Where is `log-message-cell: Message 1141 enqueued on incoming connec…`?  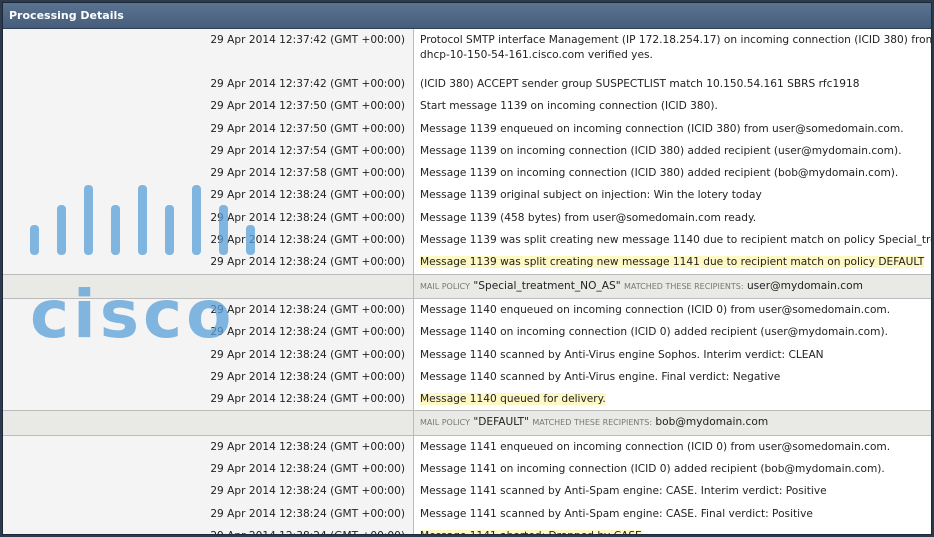
log-message-cell: Message 1141 enqueued on incoming connec… is located at coordinates (673, 446).